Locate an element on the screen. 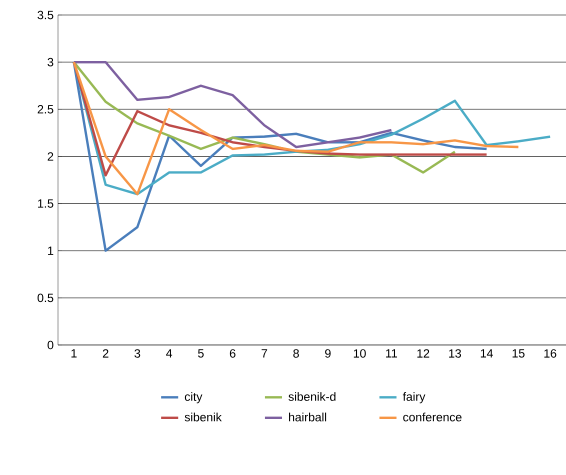 The image size is (566, 475). x-tick-label: 7 is located at coordinates (265, 353).